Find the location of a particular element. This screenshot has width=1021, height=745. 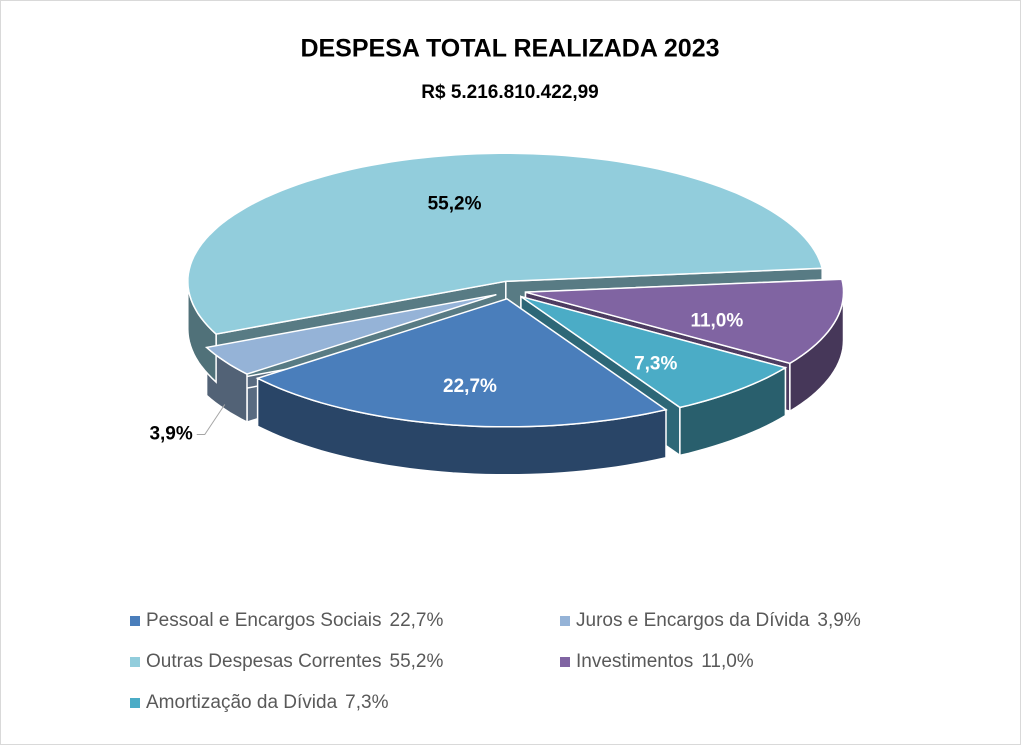

legend-value: 22,7% is located at coordinates (417, 620).